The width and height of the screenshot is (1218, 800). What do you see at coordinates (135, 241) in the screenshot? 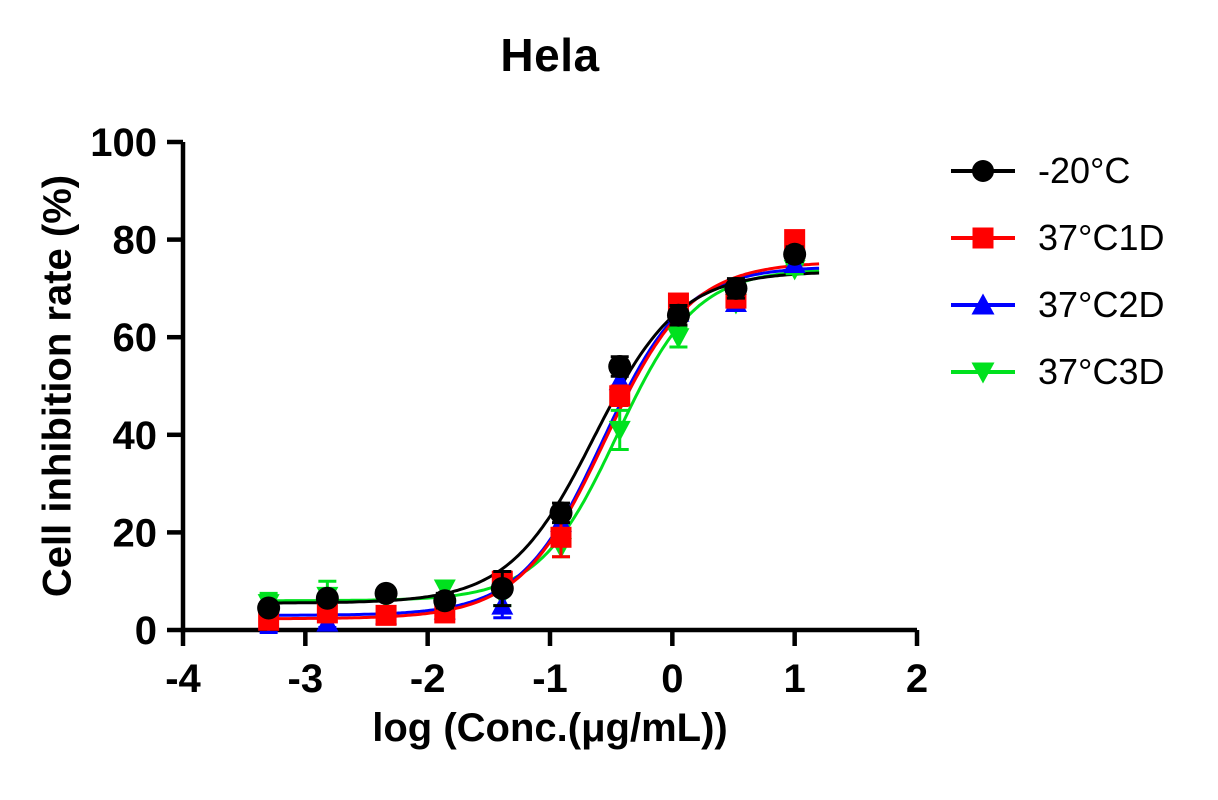
I see `y-tick-label: 80` at bounding box center [135, 241].